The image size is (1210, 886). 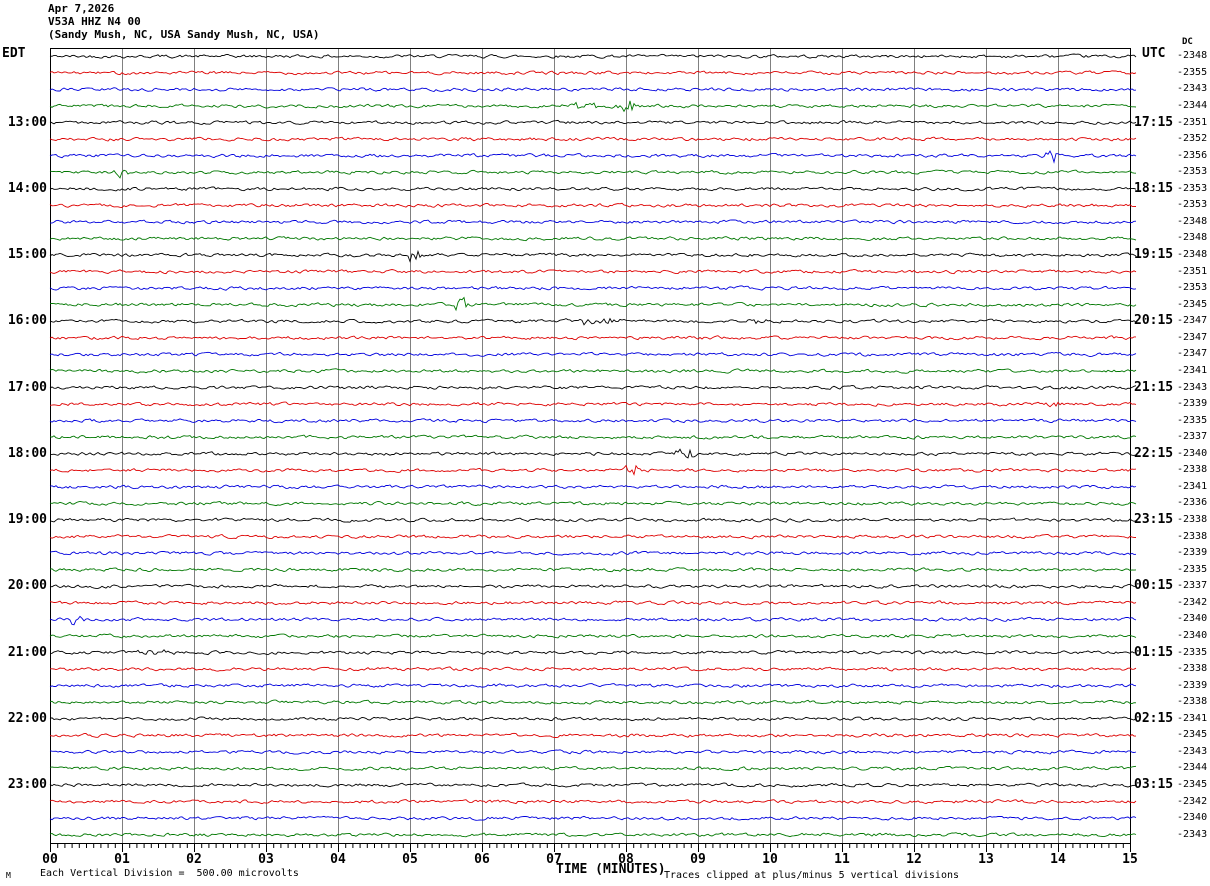 I want to click on utc-time-label: 17:15, so click(x=1154, y=122).